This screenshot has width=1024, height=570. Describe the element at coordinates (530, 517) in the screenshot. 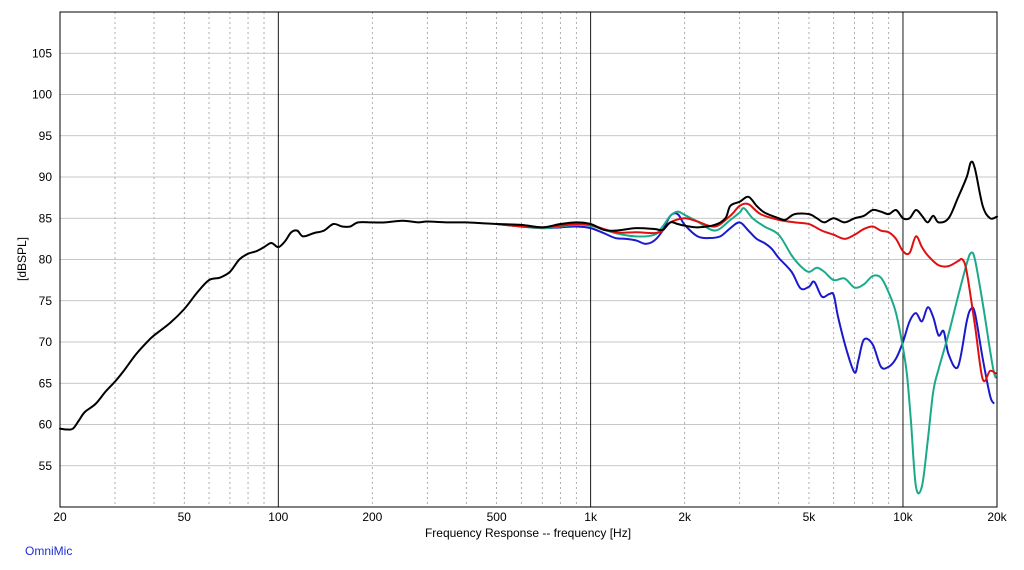

I see `x-tick-labels: 20 50 100 200 500 1k 2k 5k 10k 20k` at that location.